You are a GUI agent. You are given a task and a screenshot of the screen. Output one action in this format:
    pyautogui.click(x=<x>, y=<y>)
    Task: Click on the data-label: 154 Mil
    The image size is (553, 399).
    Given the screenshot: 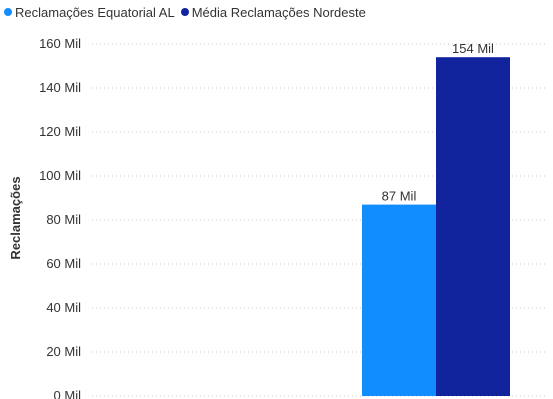 What is the action you would take?
    pyautogui.click(x=473, y=48)
    